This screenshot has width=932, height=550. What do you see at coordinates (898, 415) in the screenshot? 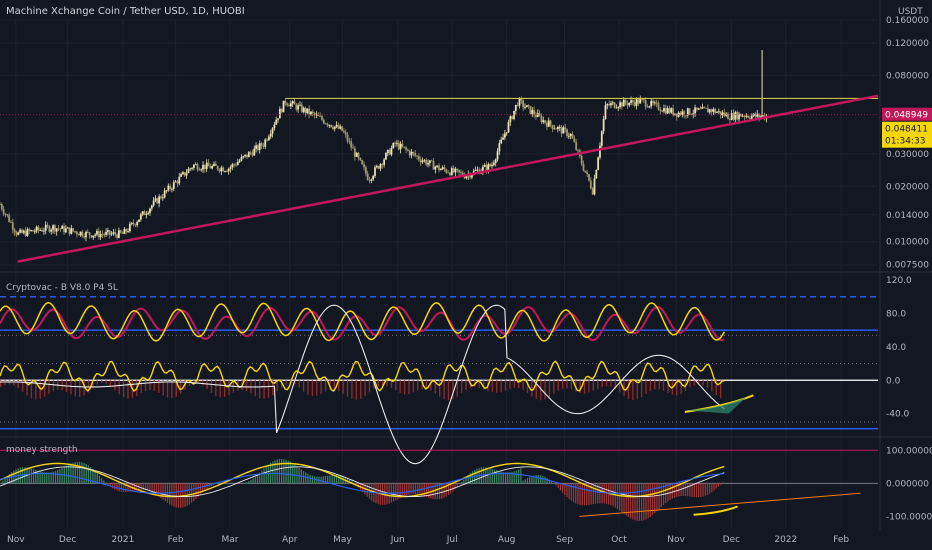
I see `oscillator-tick-label: -40.0` at bounding box center [898, 415].